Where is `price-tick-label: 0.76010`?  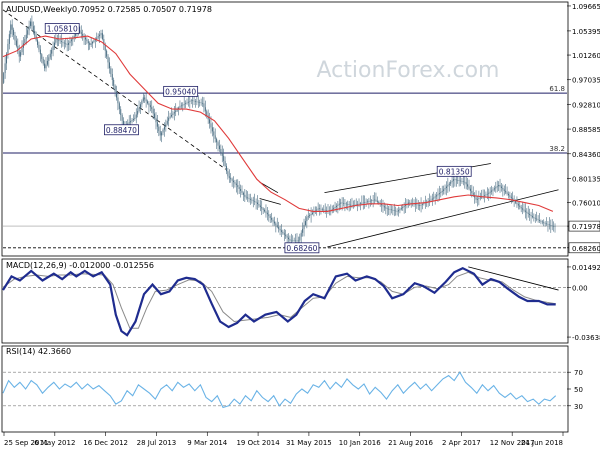
price-tick-label: 0.76010 is located at coordinates (586, 204).